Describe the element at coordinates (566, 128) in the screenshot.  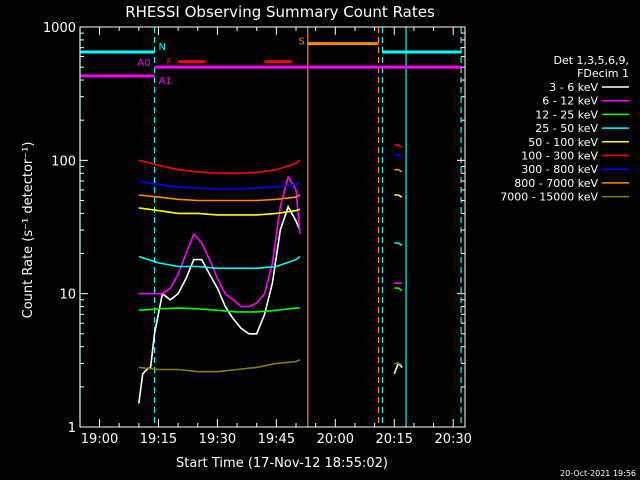
I see `legend-label-3: 25 - 50 keV` at that location.